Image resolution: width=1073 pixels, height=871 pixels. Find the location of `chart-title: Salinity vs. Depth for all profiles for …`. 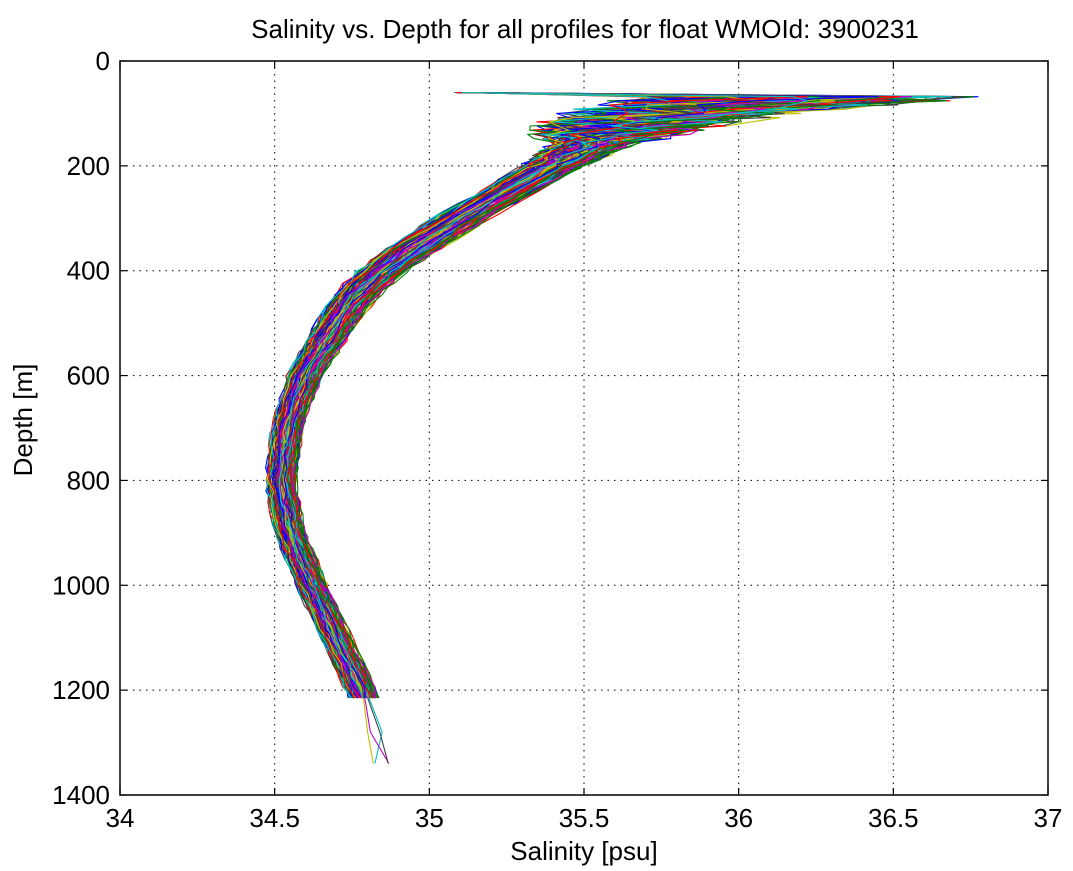

chart-title: Salinity vs. Depth for all profiles for … is located at coordinates (585, 29).